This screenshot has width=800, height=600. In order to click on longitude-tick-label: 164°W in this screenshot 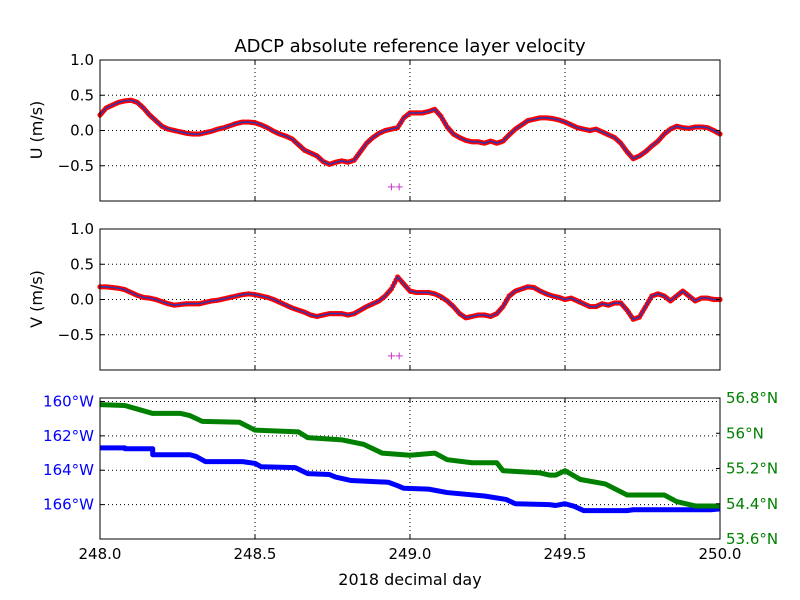, I will do `click(68, 470)`.